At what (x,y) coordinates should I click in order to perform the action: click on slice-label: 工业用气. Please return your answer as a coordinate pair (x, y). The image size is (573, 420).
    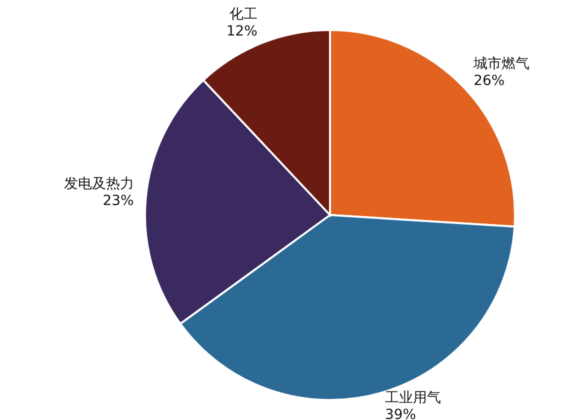
    Looking at the image, I should click on (412, 398).